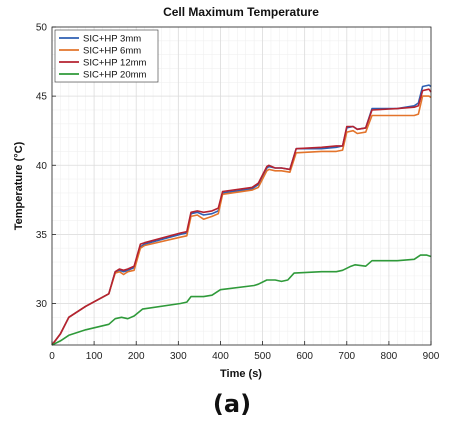 The image size is (464, 434). What do you see at coordinates (94, 356) in the screenshot?
I see `x-tick-label: 100` at bounding box center [94, 356].